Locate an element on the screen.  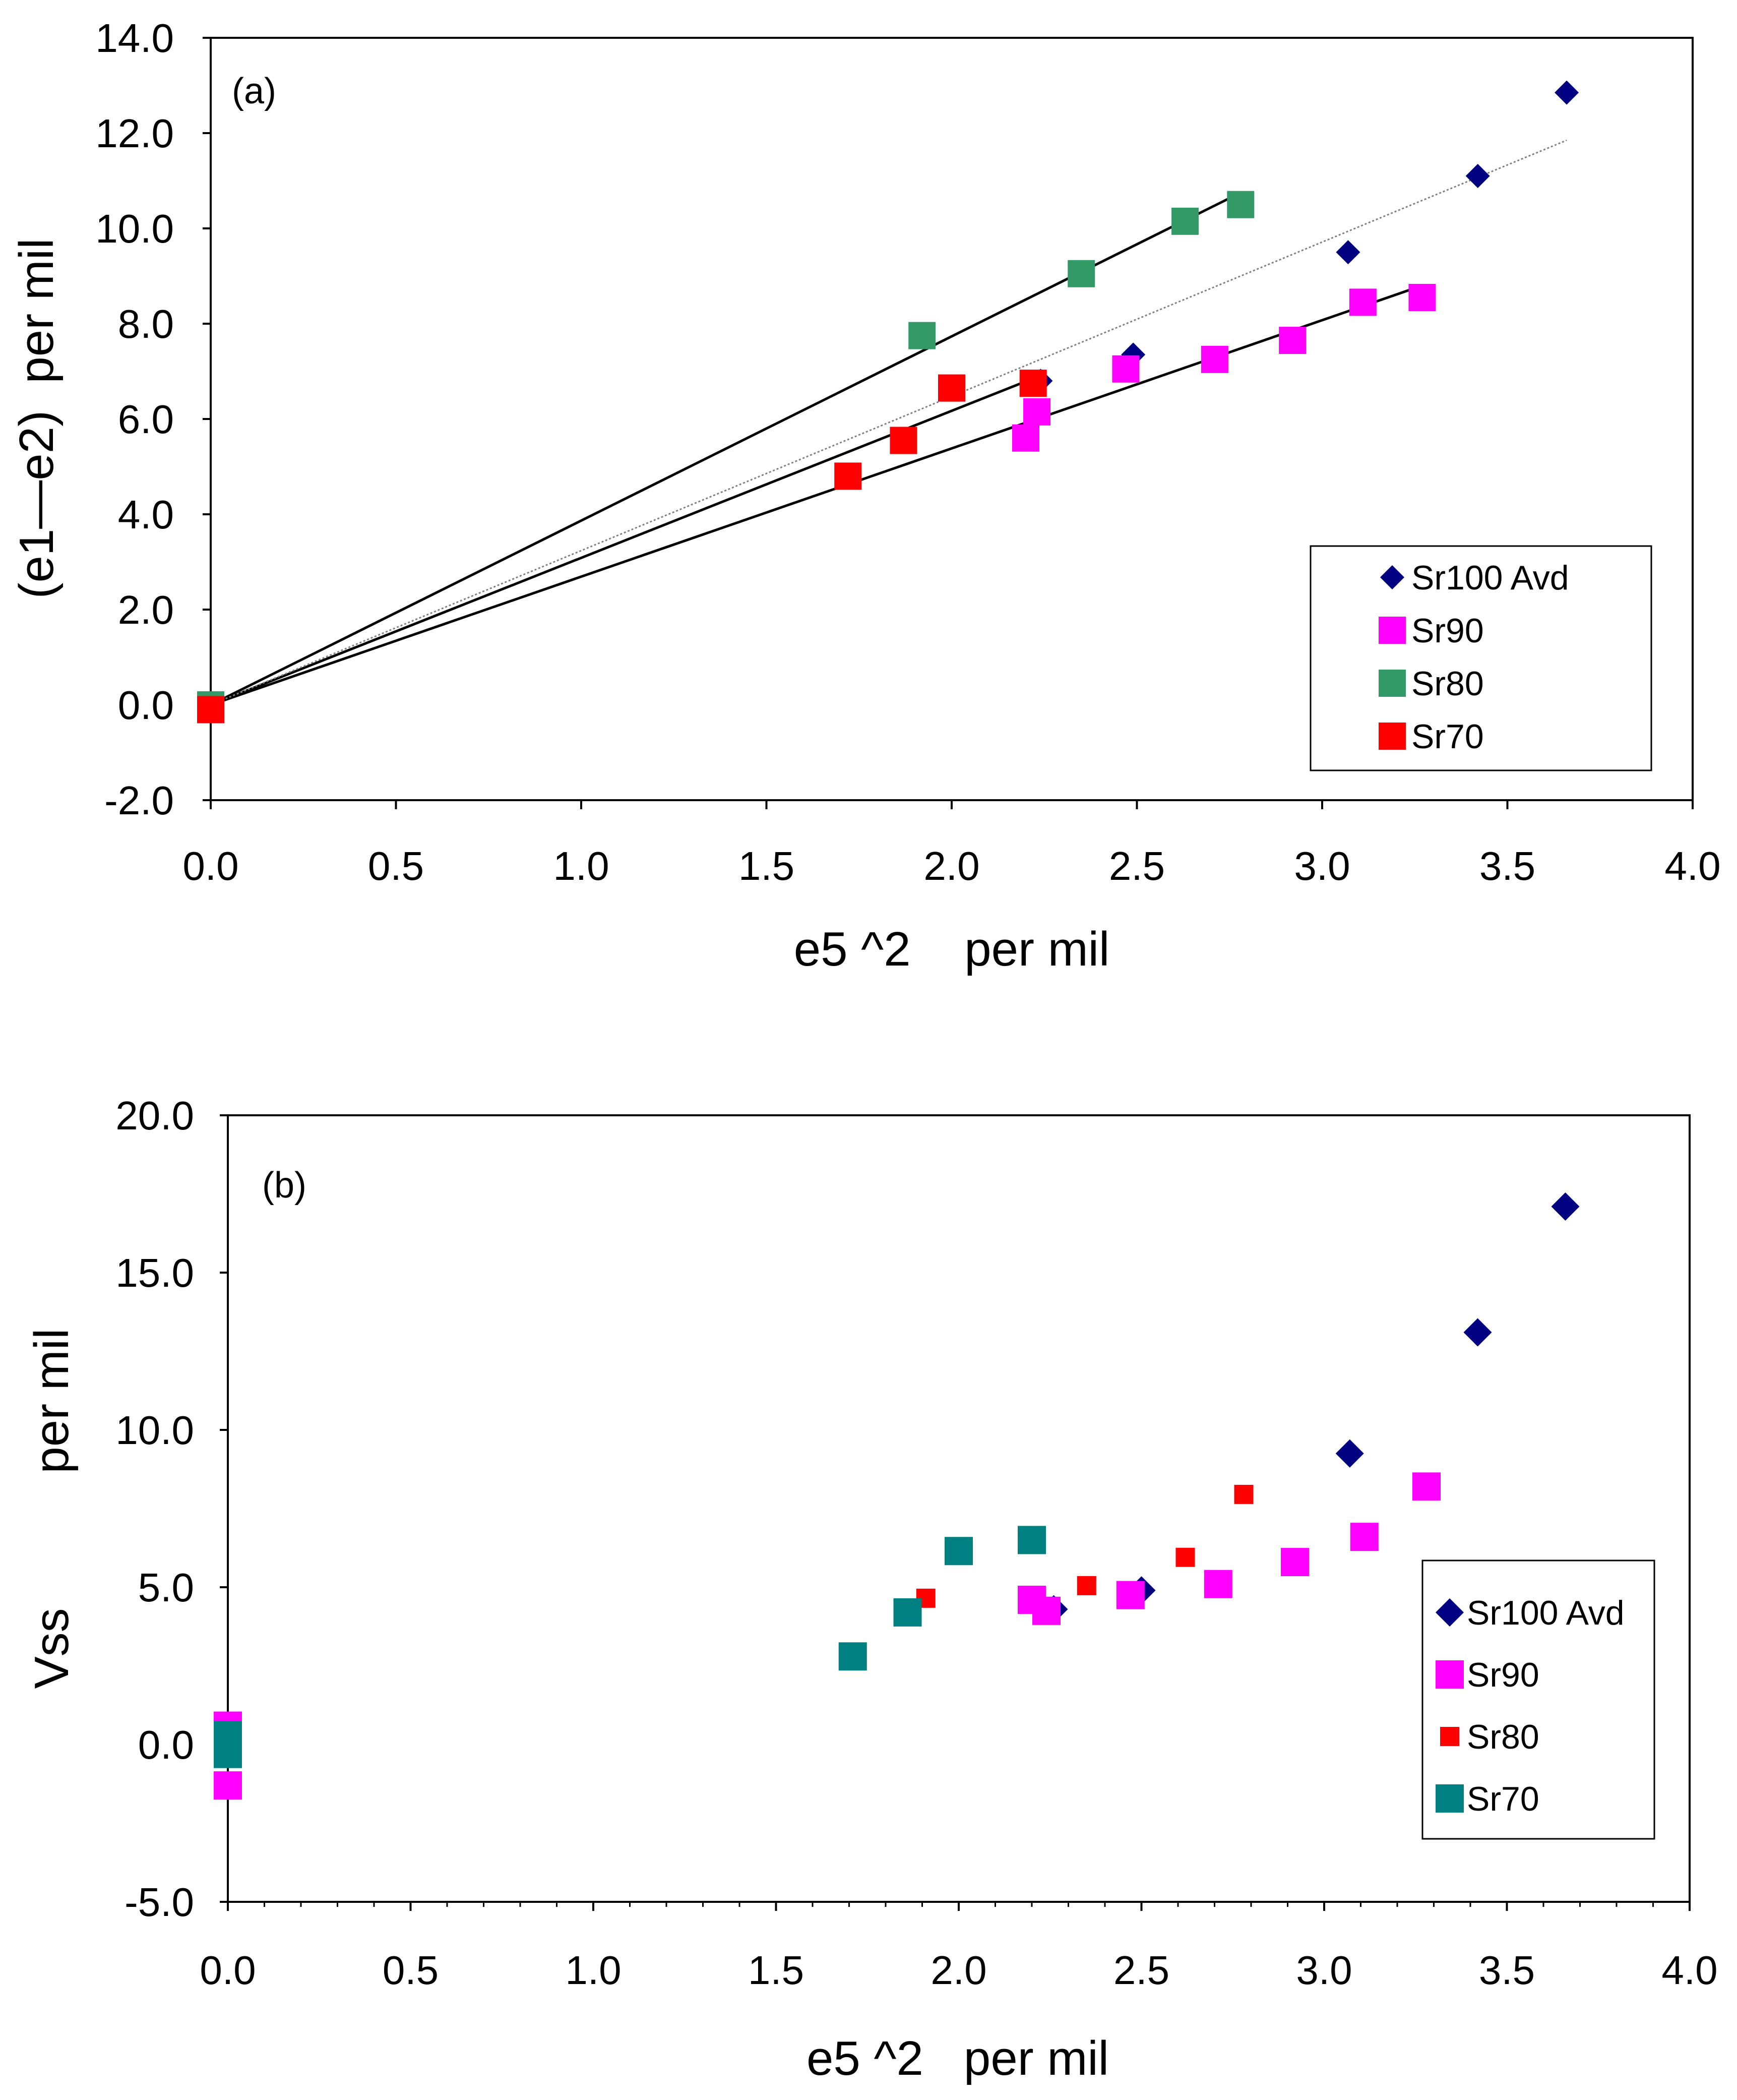
panel-b-y-tick-label: 5.0 is located at coordinates (166, 1587).